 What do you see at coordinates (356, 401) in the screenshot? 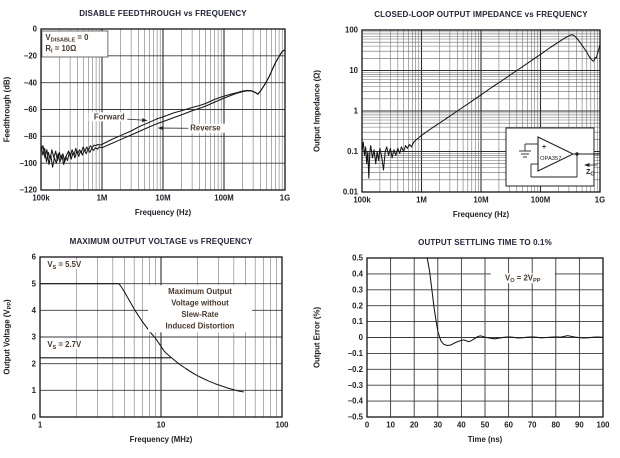
I see `svg-text: −0.4` at bounding box center [356, 401].